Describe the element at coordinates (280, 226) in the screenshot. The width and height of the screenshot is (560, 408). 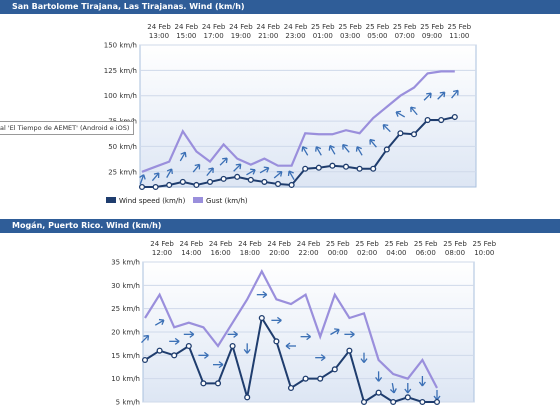
I see `chart-2-title: Mogán, Puerto Rico. Wind (km/h)` at that location.